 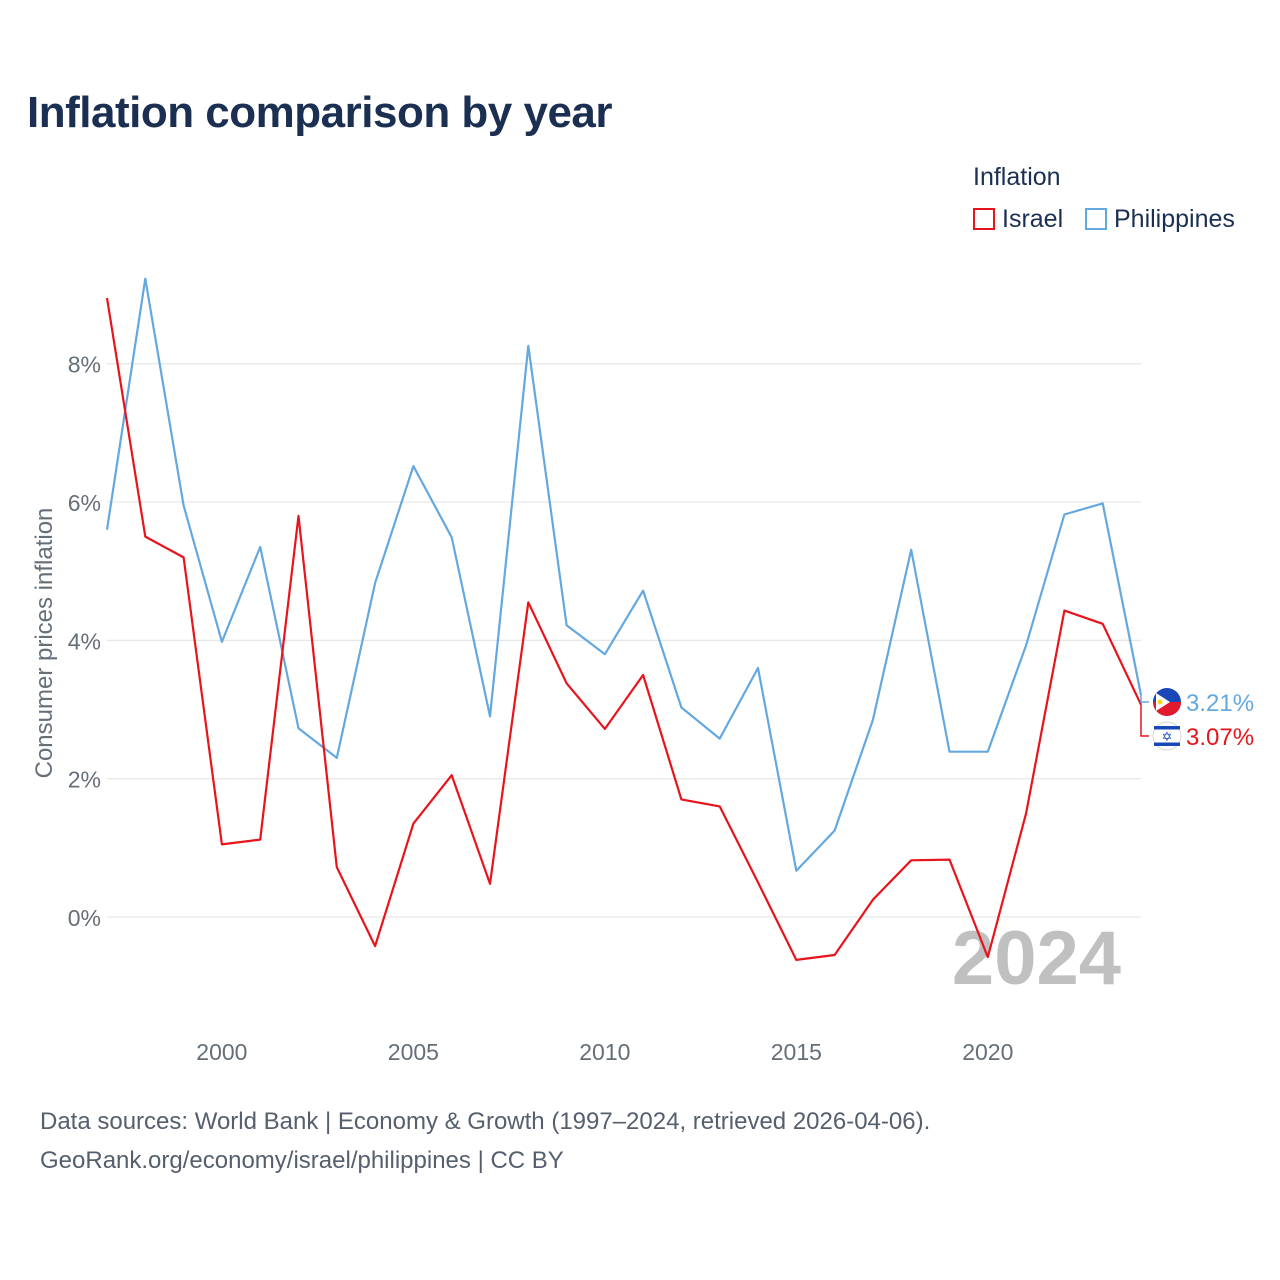 I want to click on y-tick-label: 4%, so click(x=84, y=641).